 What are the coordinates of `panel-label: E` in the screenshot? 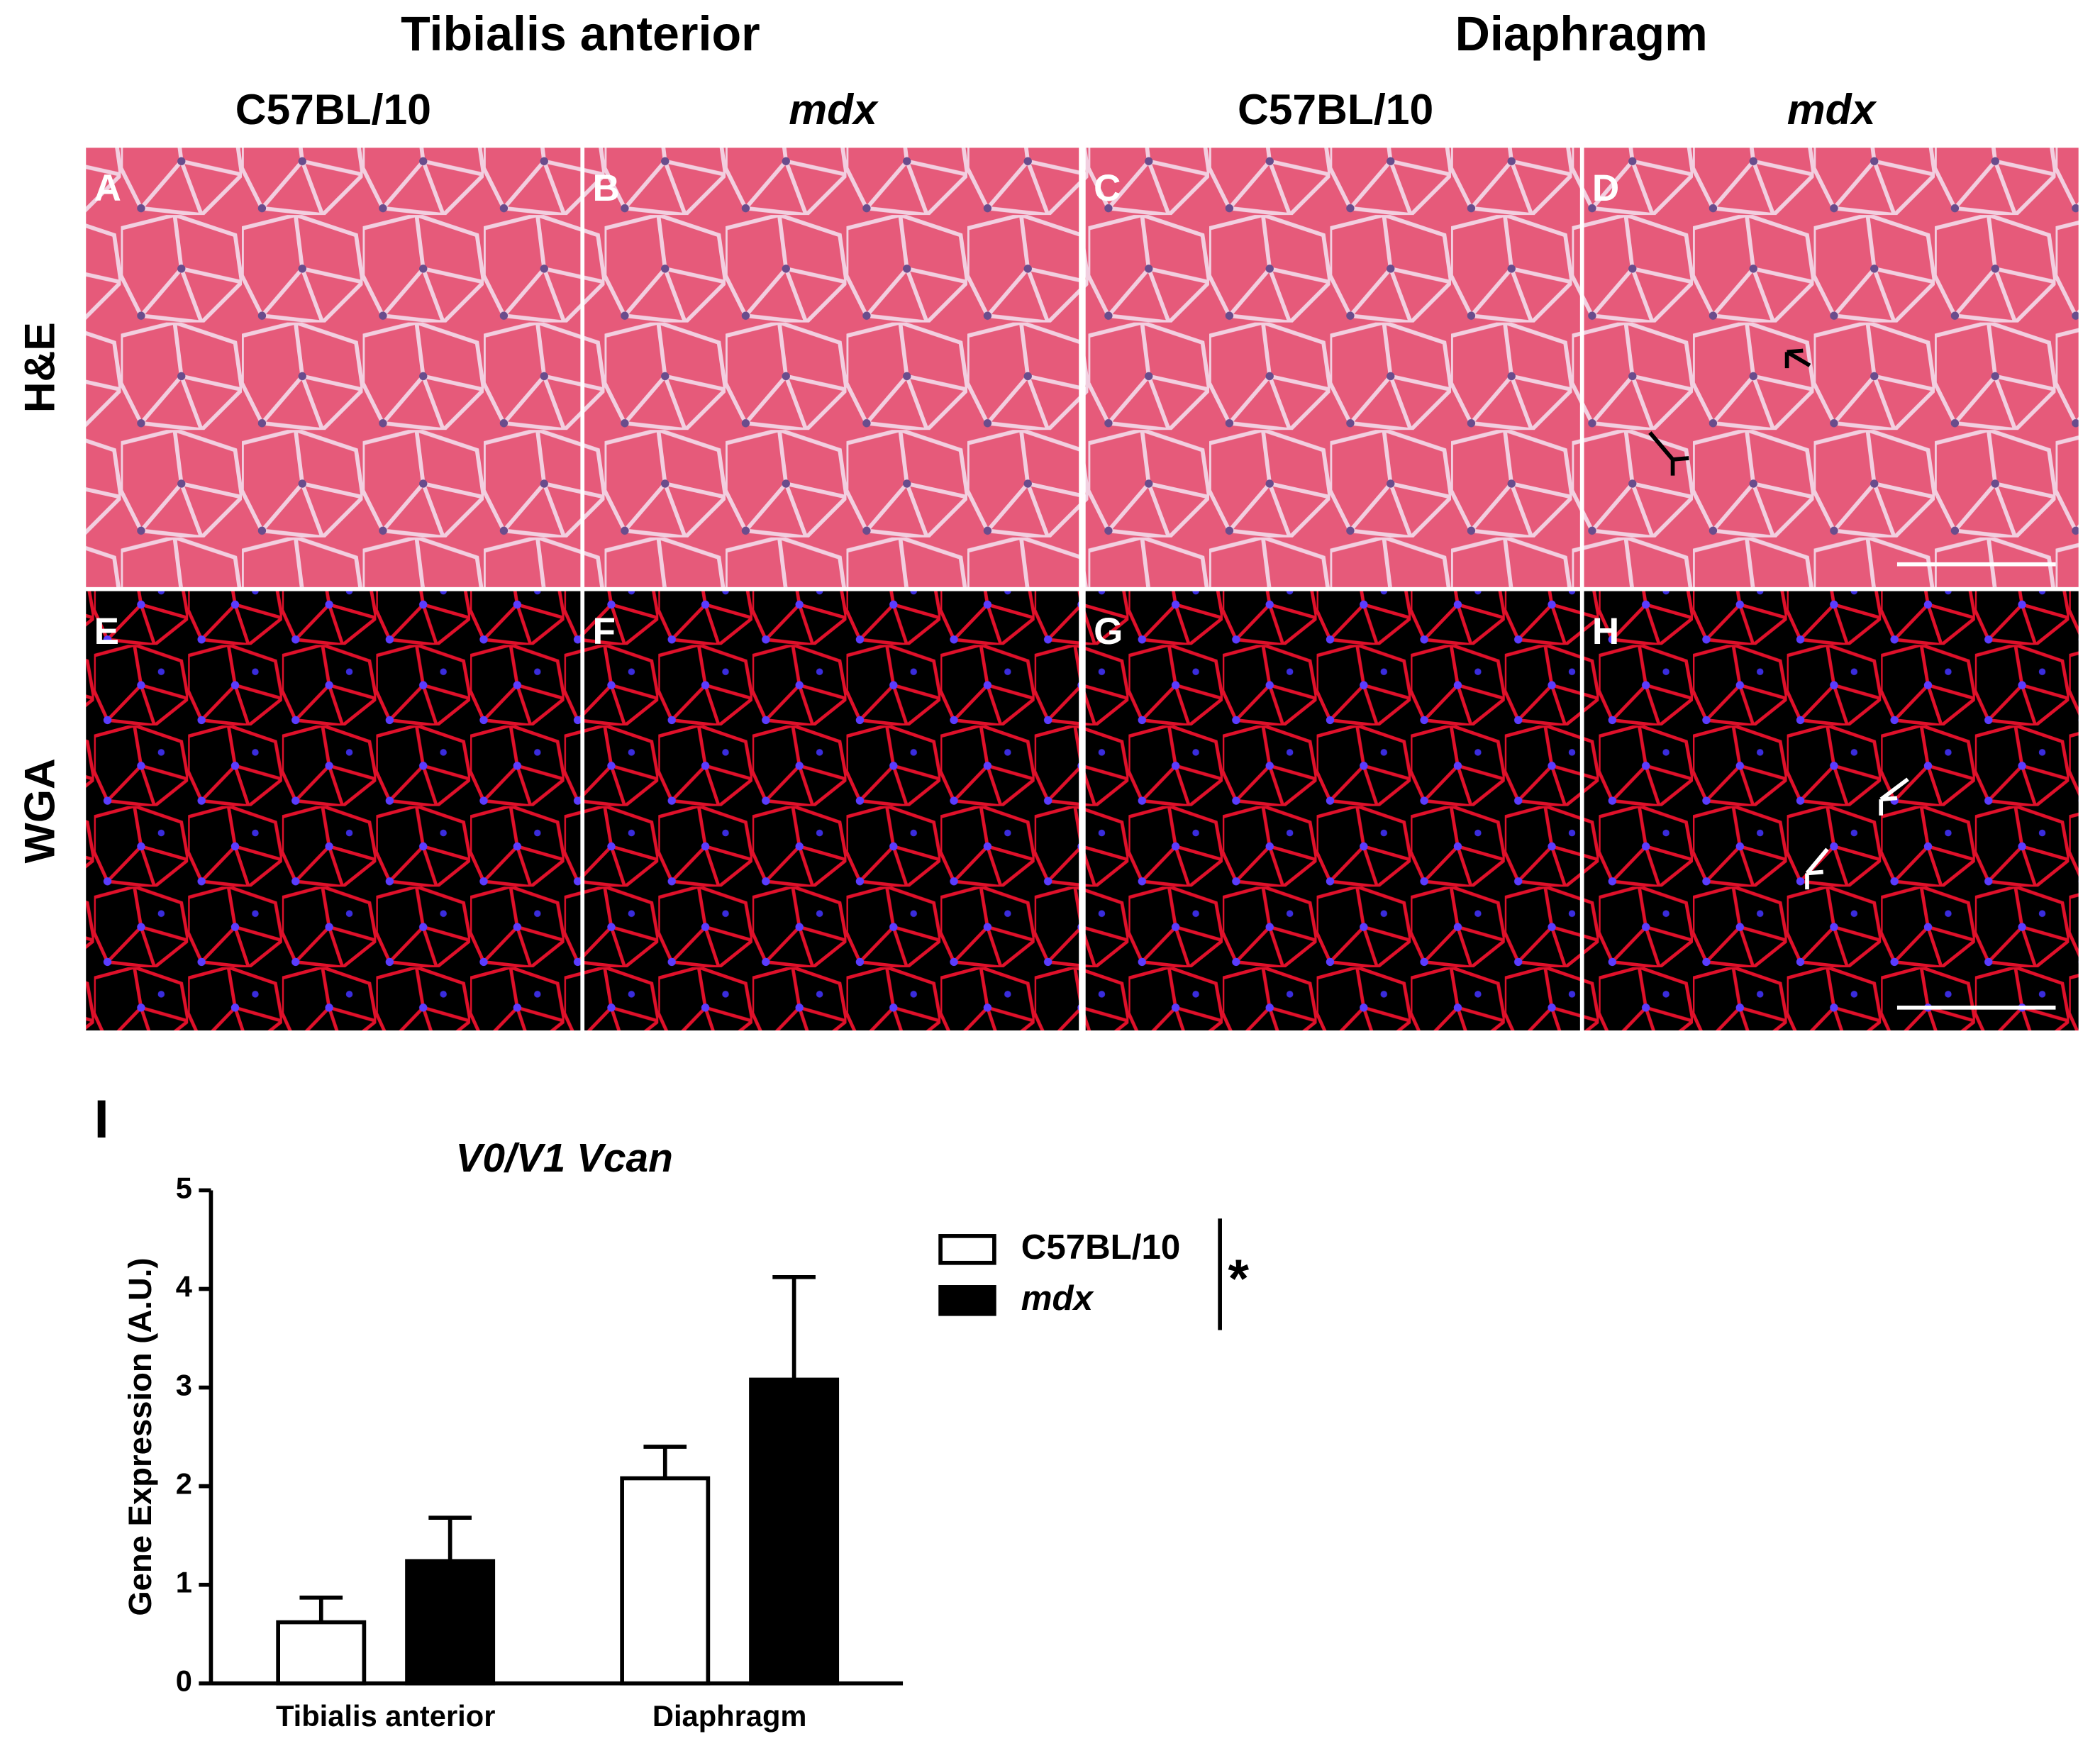 It's located at (106, 631).